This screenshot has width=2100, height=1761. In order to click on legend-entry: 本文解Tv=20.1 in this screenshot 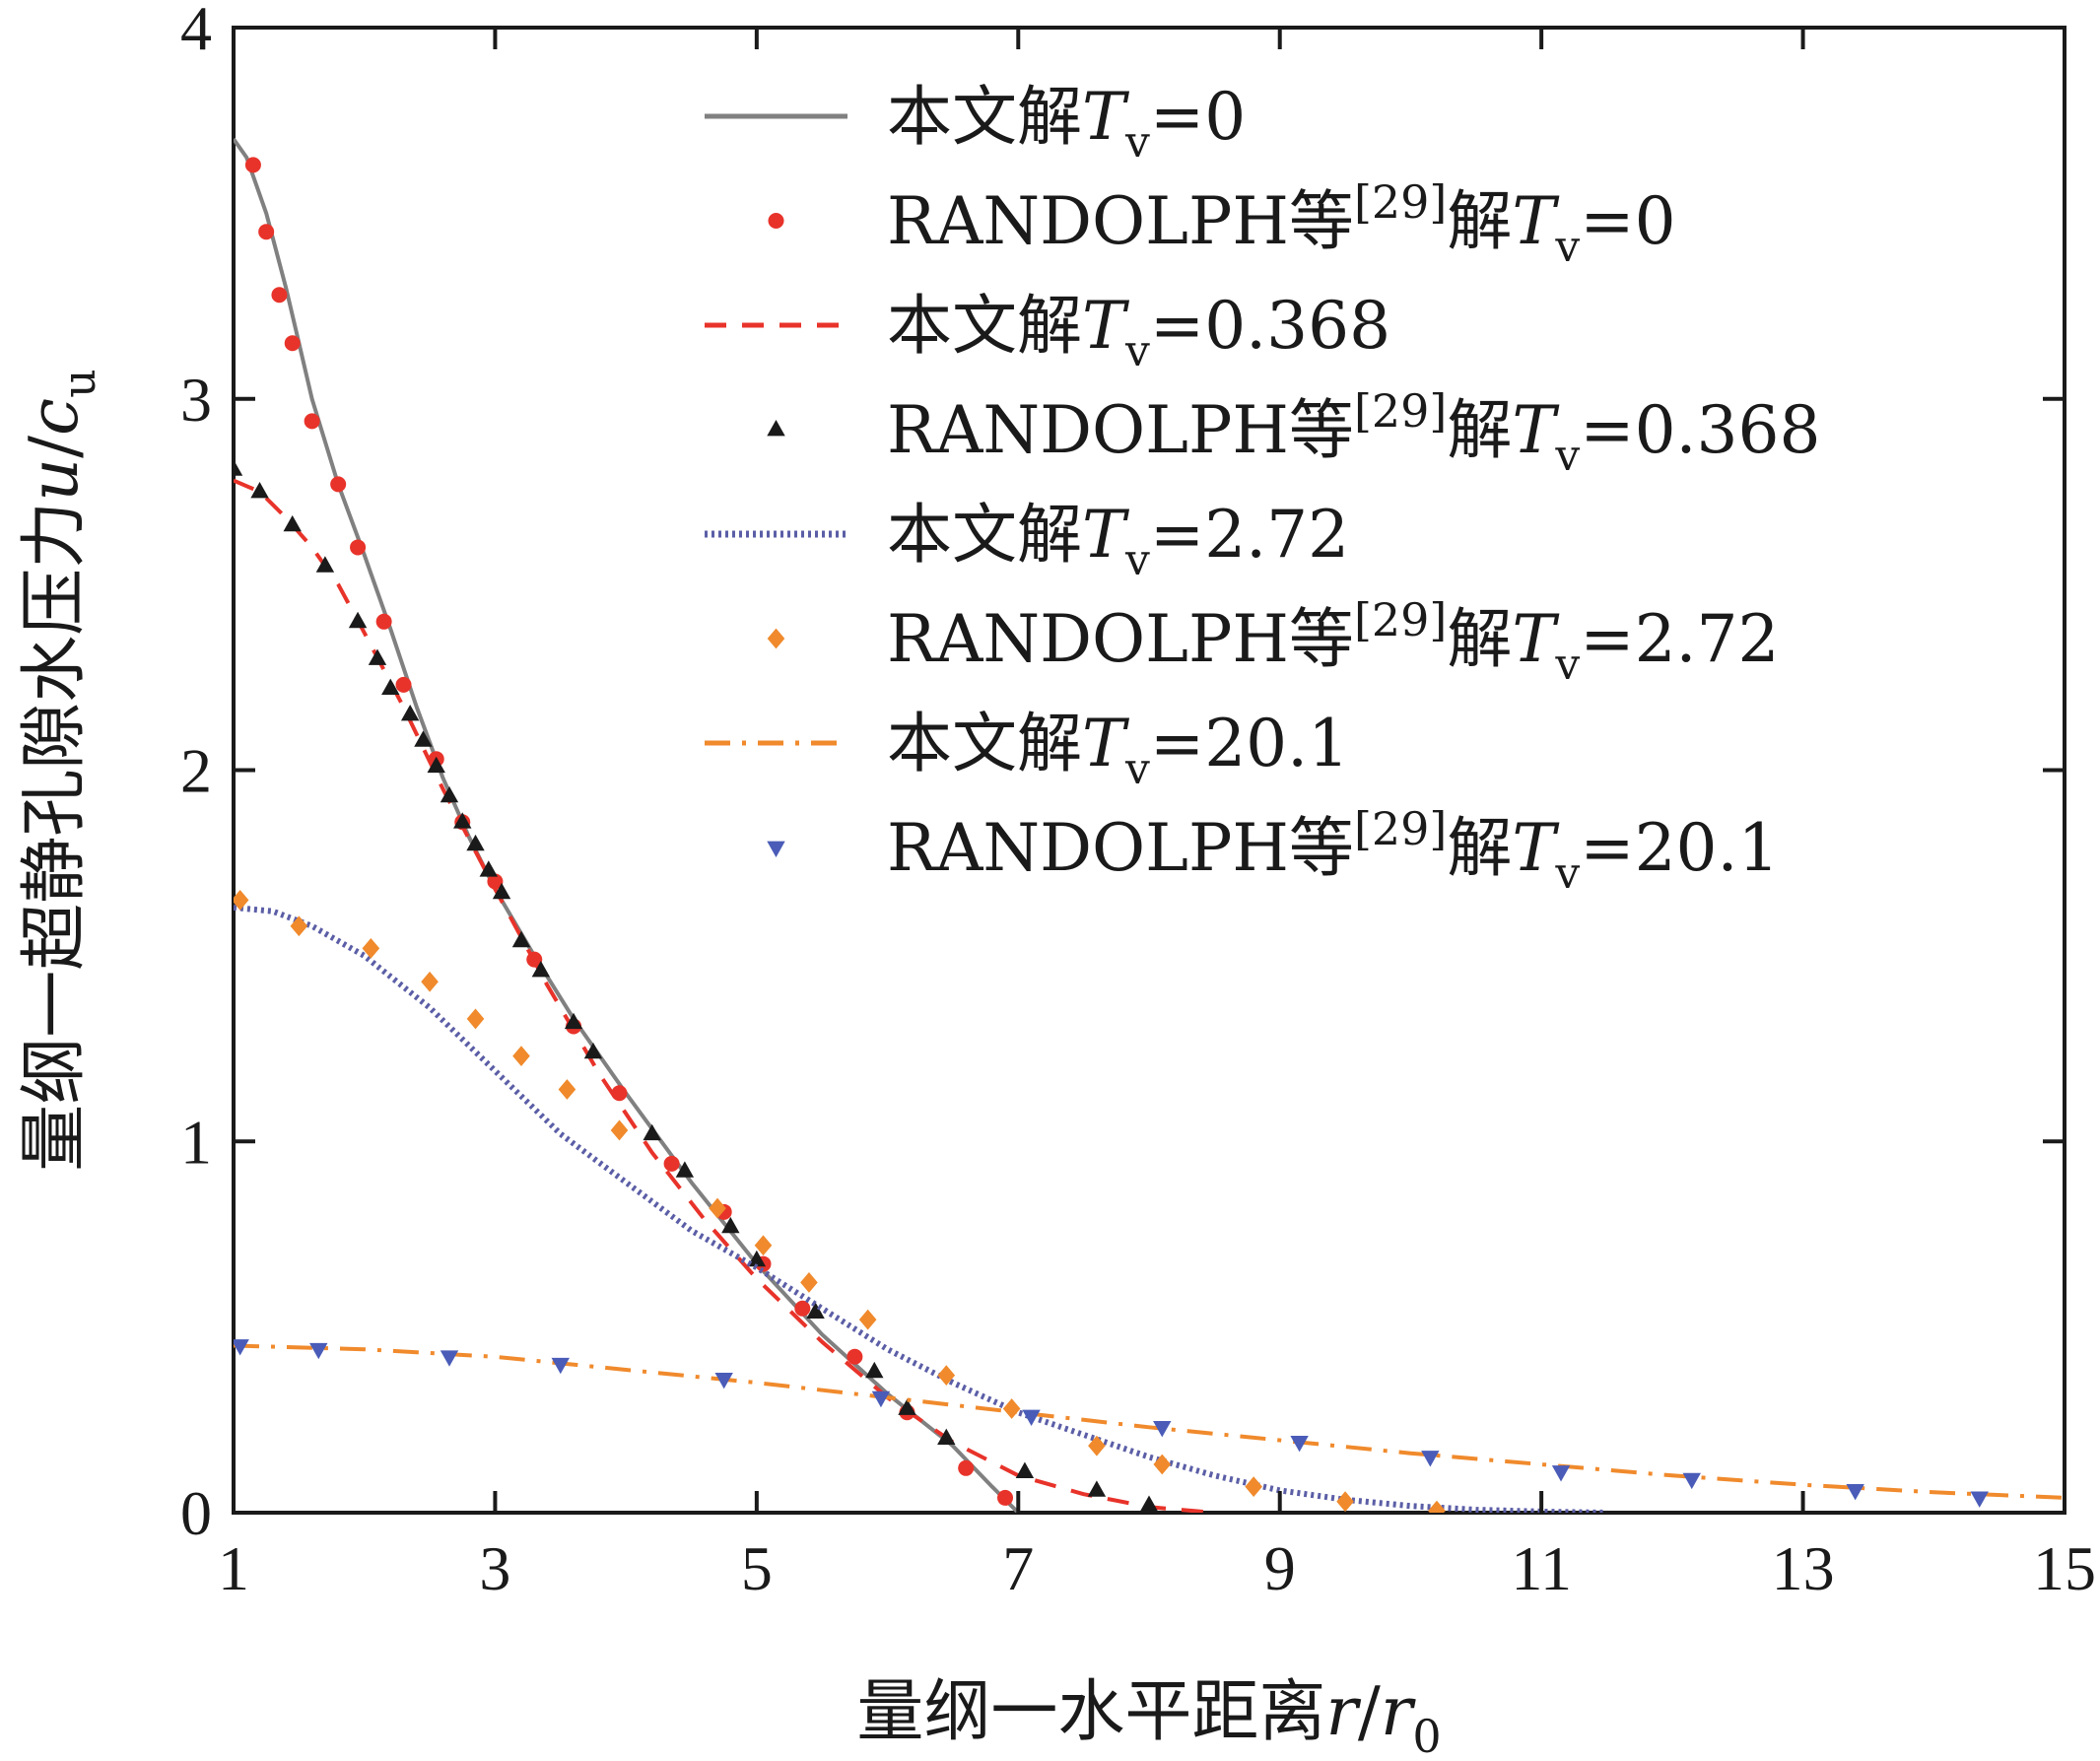, I will do `click(1027, 750)`.